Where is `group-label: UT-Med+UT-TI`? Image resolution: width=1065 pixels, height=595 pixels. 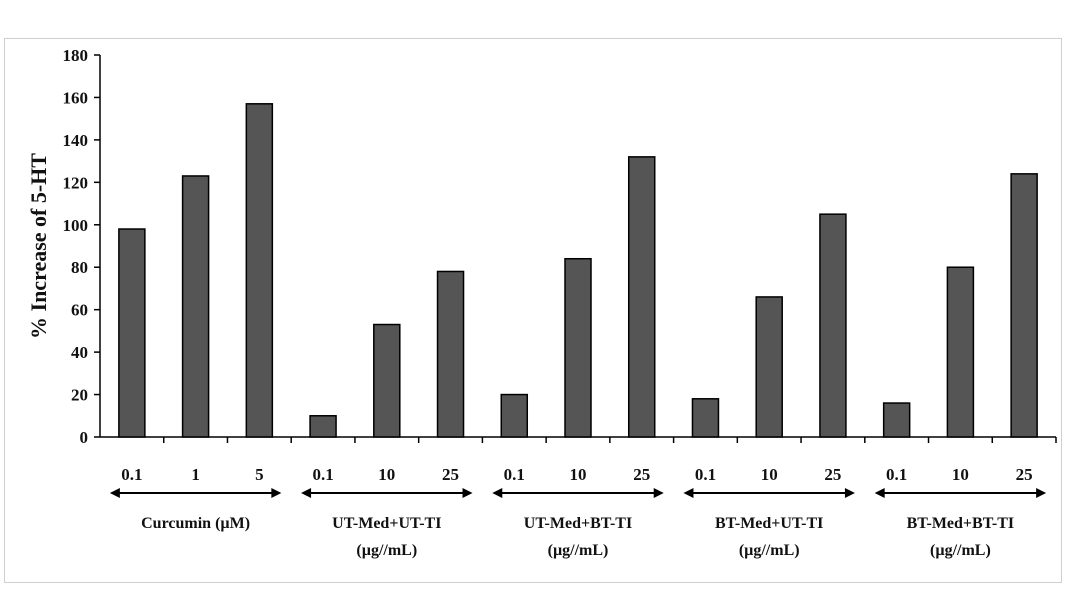 group-label: UT-Med+UT-TI is located at coordinates (386, 523).